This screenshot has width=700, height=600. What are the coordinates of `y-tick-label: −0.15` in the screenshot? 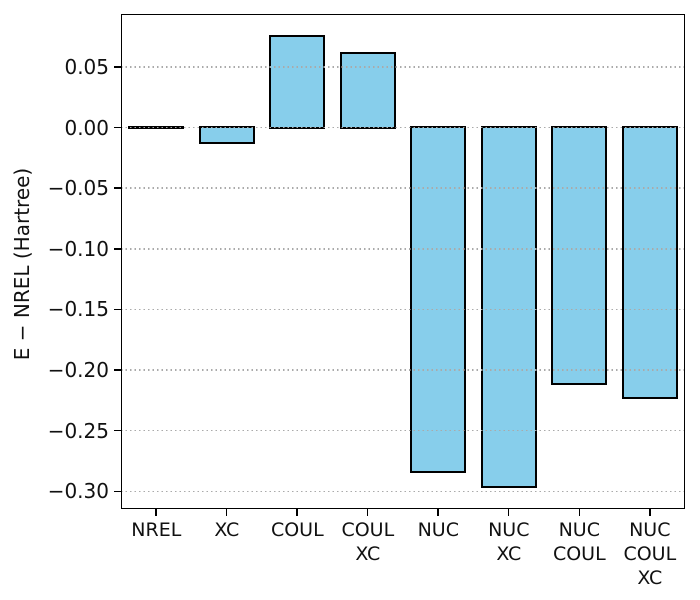 It's located at (78, 309).